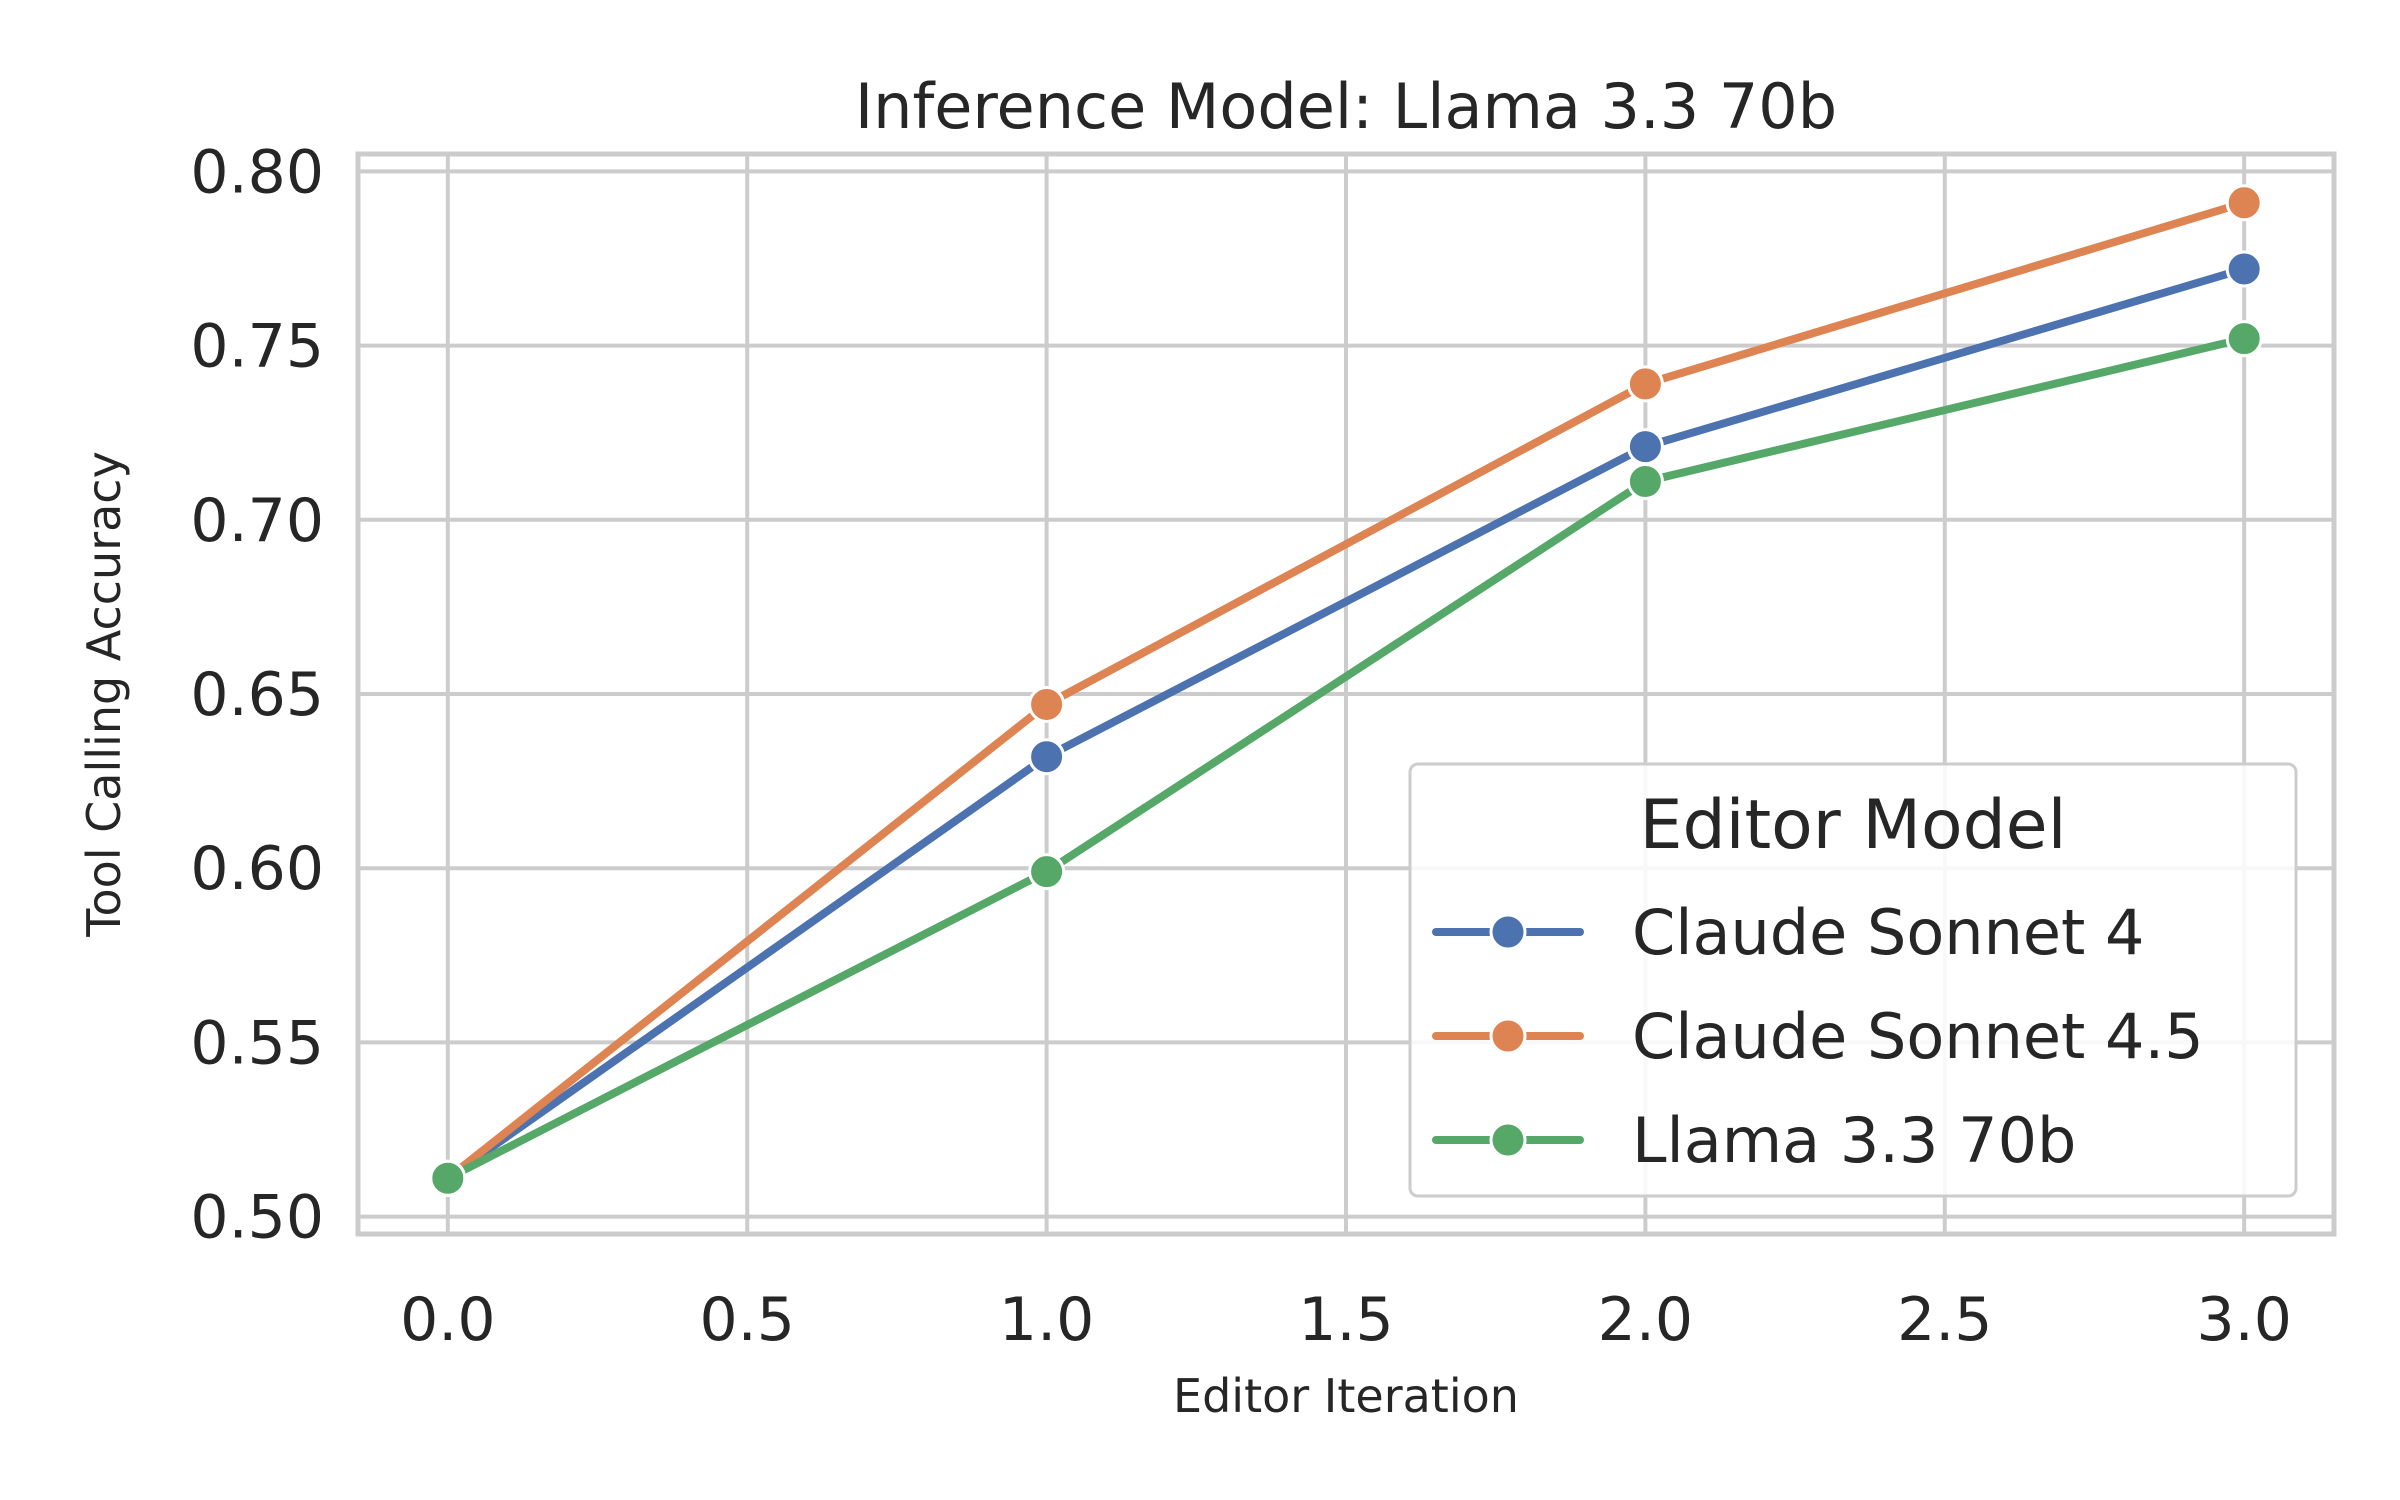  I want to click on x-tick-label: 3.0, so click(2243, 1320).